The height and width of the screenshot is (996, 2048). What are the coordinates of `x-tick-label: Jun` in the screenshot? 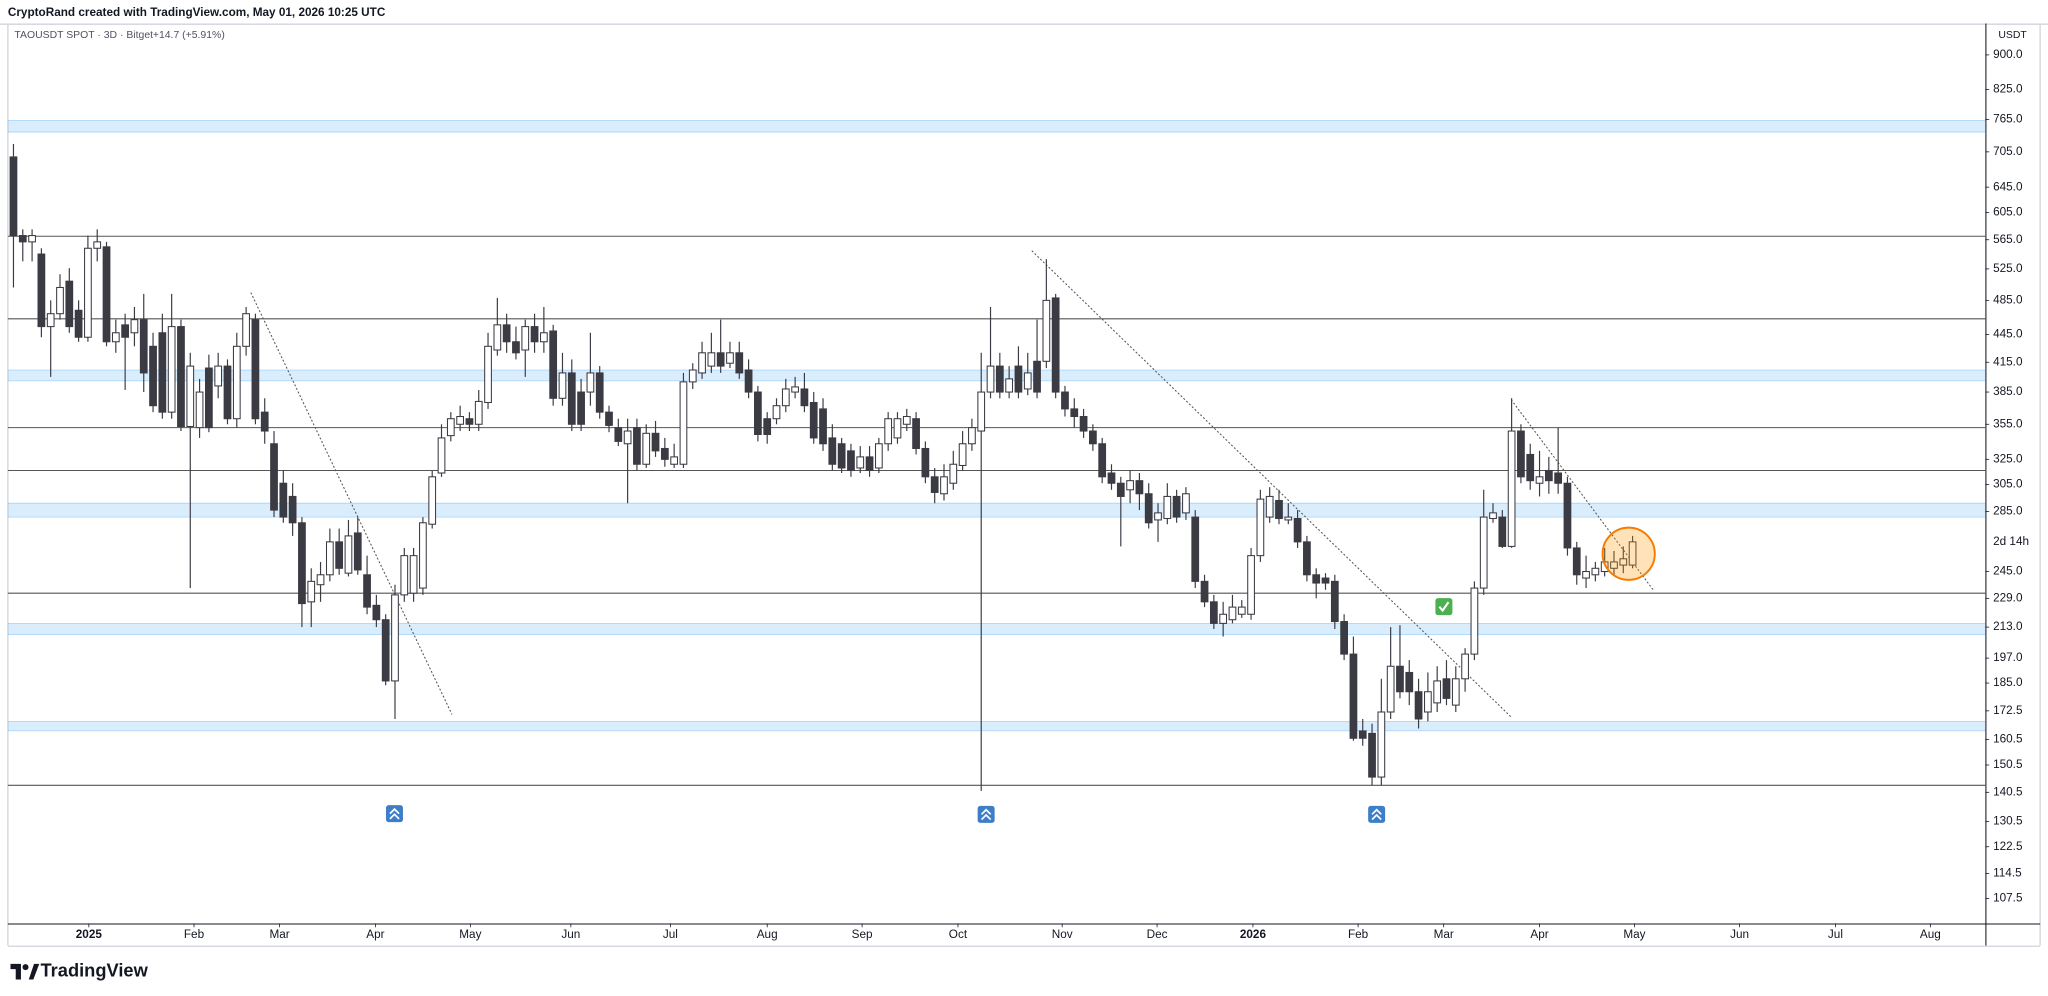 It's located at (1739, 934).